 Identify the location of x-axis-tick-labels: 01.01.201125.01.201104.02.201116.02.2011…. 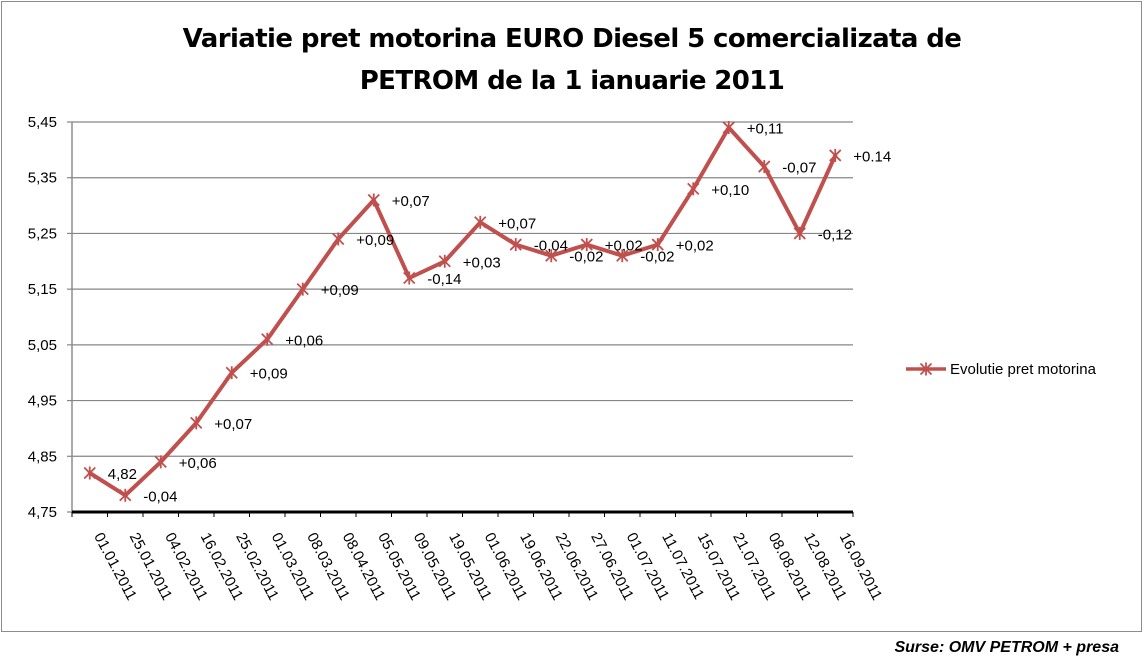
(487, 566).